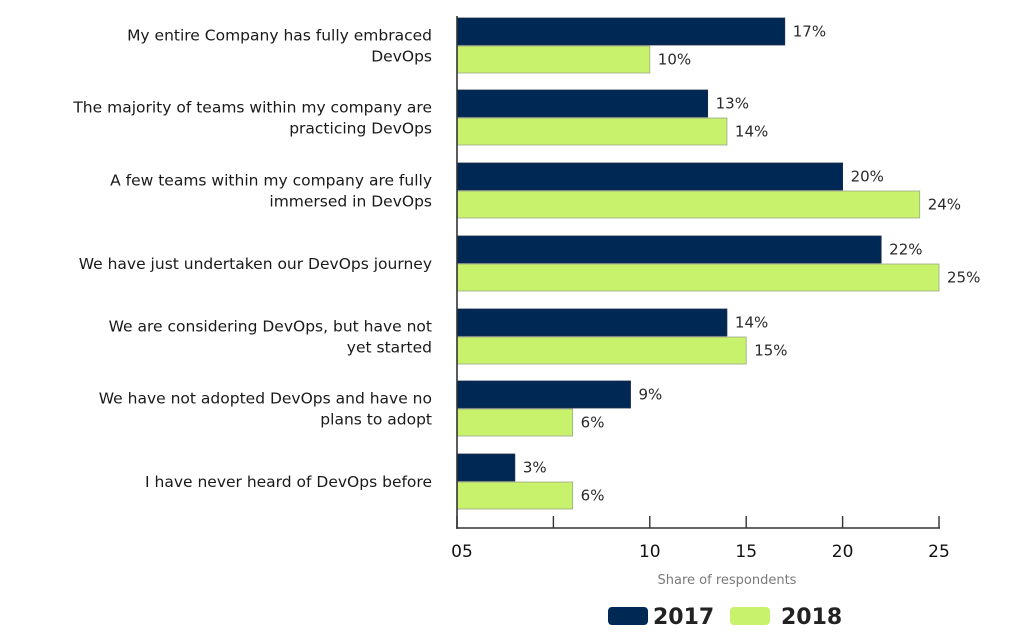 Image resolution: width=1024 pixels, height=642 pixels. I want to click on category-label-line: yet started, so click(389, 348).